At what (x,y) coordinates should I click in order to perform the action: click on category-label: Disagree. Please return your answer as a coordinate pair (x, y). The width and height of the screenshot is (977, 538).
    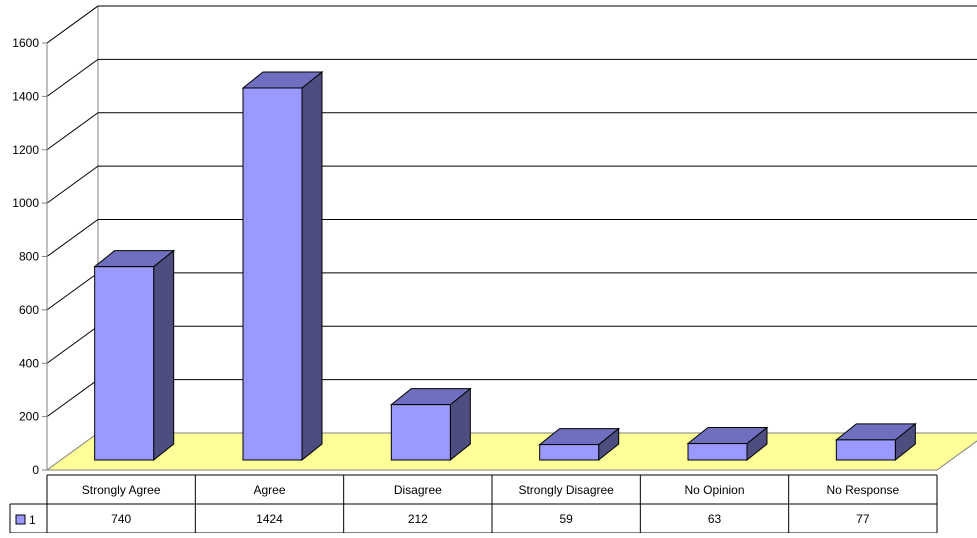
    Looking at the image, I should click on (418, 490).